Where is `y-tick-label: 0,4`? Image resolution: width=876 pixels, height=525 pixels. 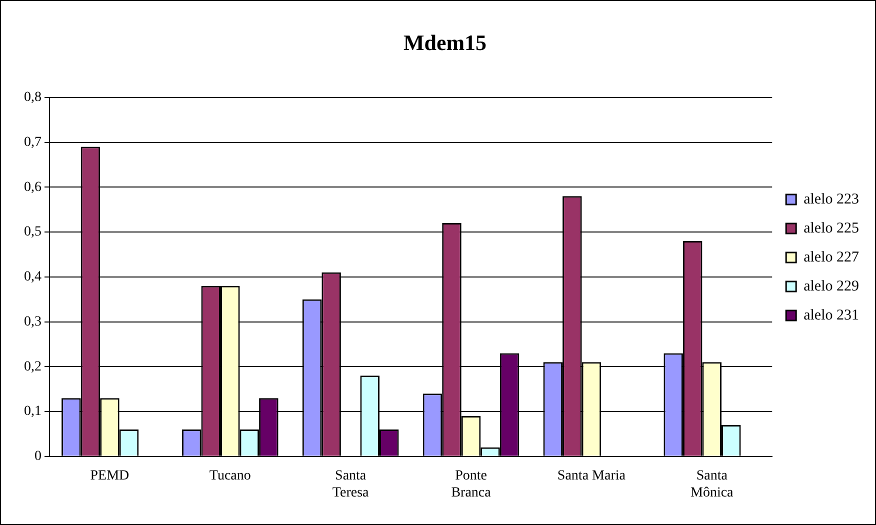
y-tick-label: 0,4 is located at coordinates (33, 277).